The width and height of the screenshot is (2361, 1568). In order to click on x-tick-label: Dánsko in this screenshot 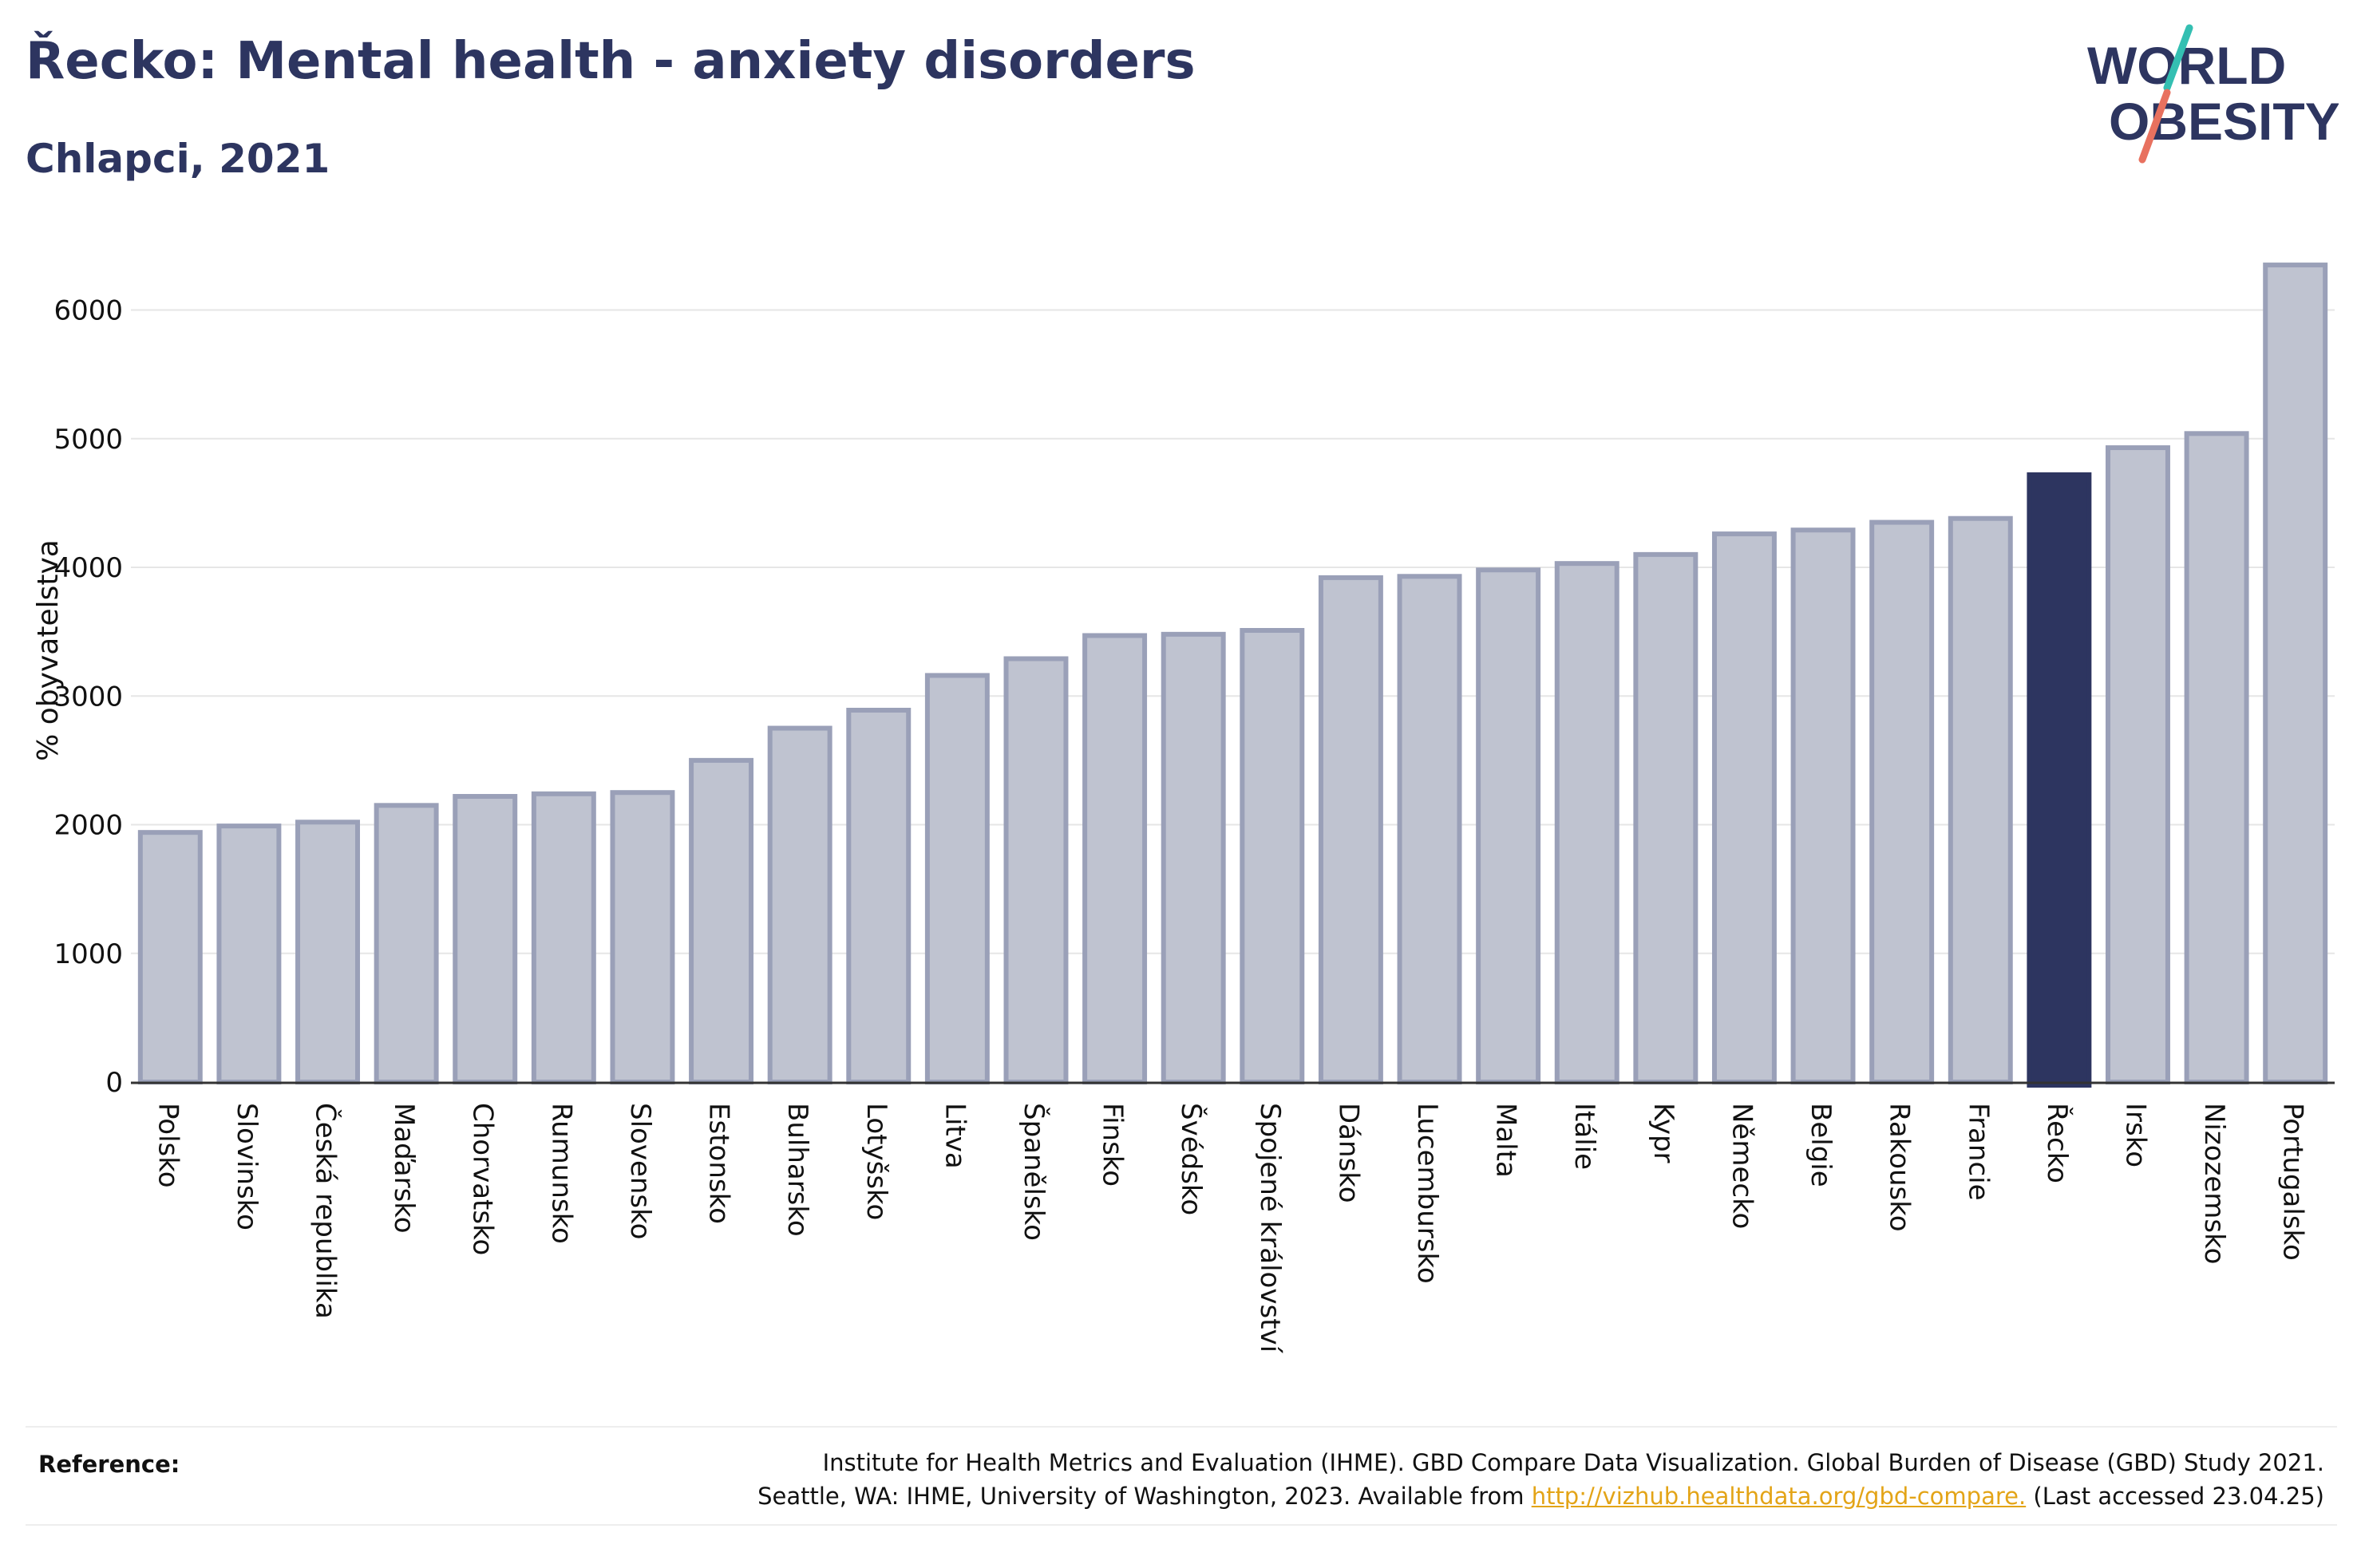, I will do `click(1348, 1153)`.